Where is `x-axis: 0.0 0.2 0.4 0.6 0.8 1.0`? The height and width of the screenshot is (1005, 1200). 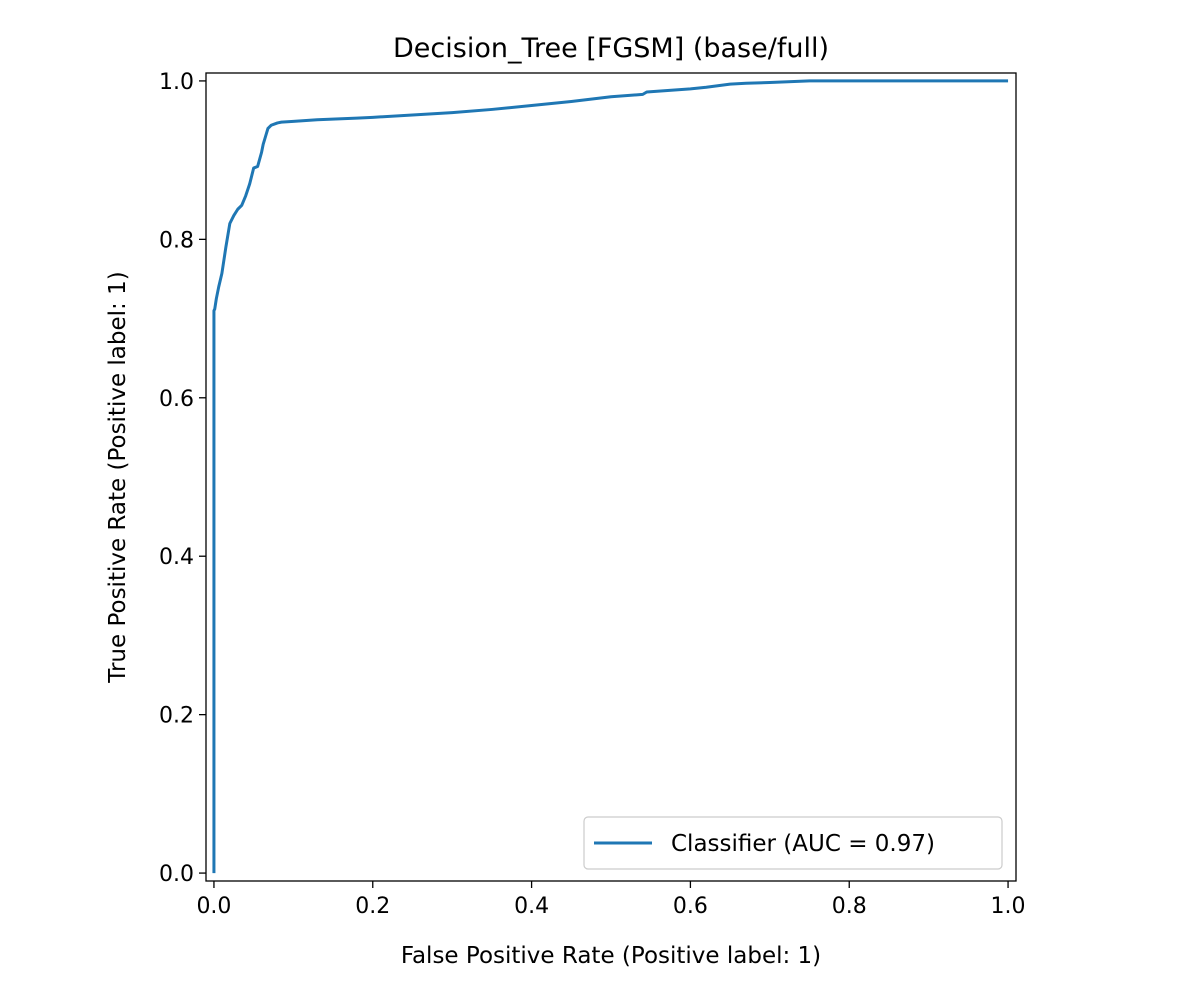
x-axis: 0.0 0.2 0.4 0.6 0.8 1.0 is located at coordinates (611, 900).